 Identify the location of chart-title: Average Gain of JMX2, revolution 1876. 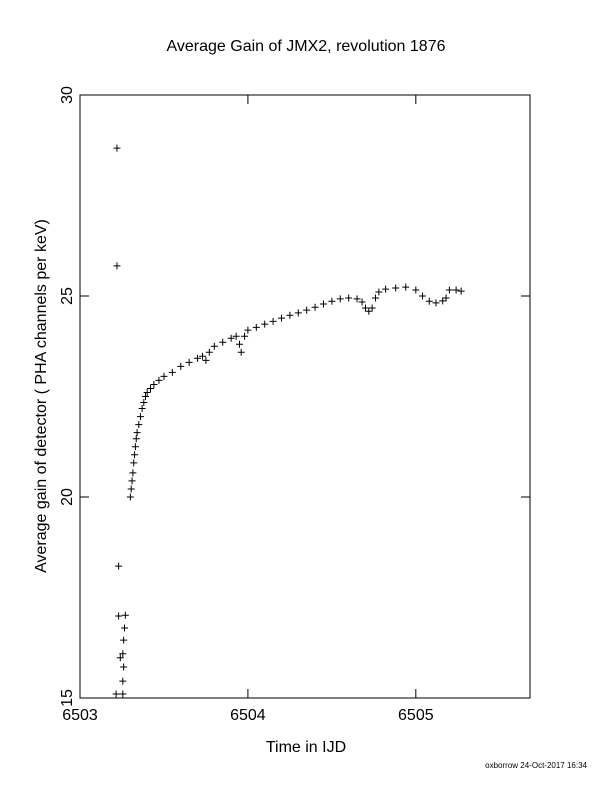
(306, 46).